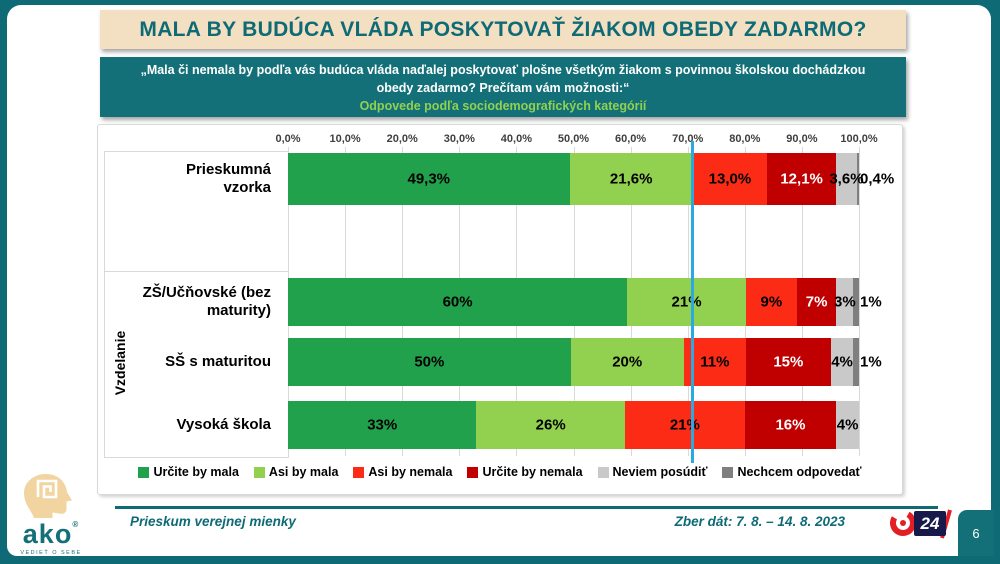  What do you see at coordinates (51, 553) in the screenshot?
I see `ako-logo-tagline: VEDIEŤ O SEBE` at bounding box center [51, 553].